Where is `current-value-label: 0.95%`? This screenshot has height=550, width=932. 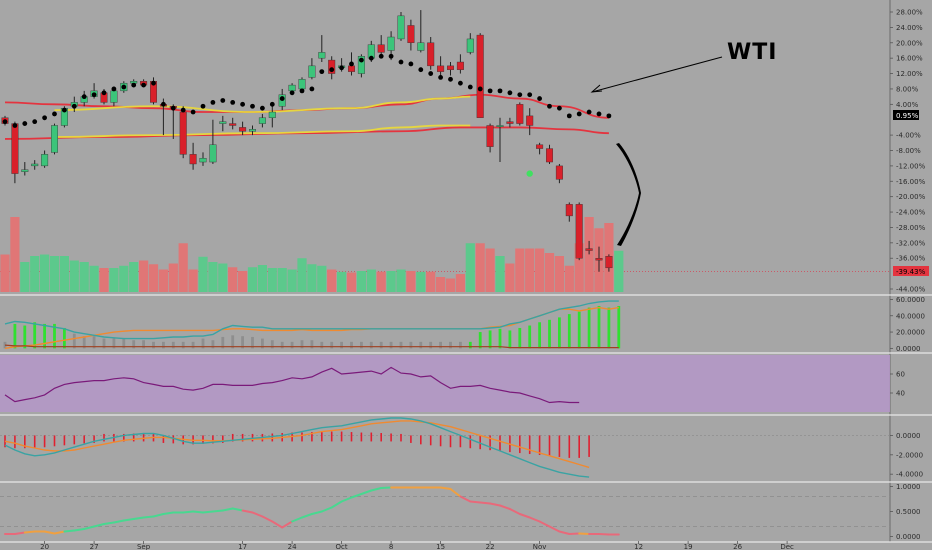
current-value-label: 0.95% is located at coordinates (907, 116).